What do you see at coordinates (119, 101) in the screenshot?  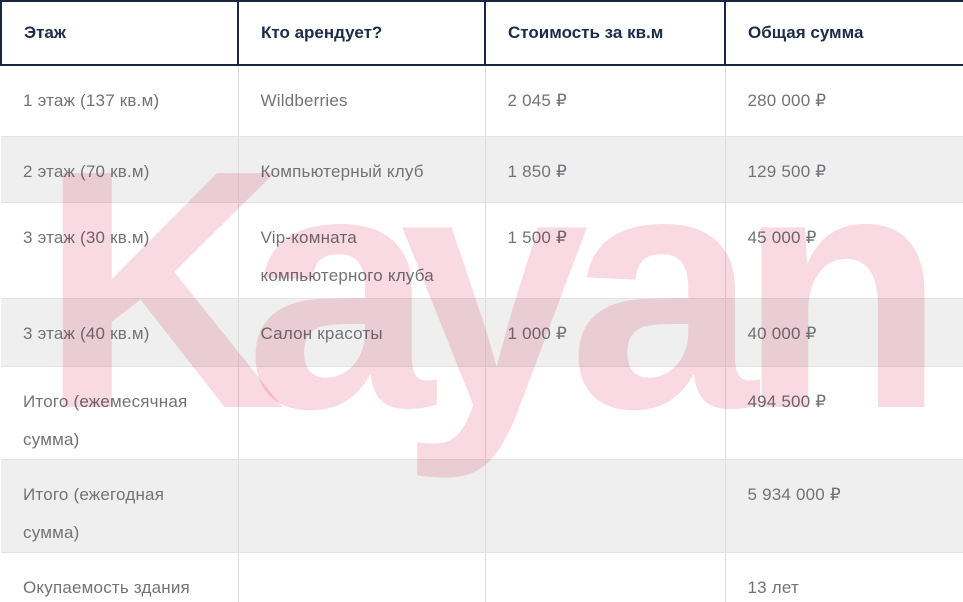 I see `cell-floor: 1 этаж (137 кв.м)` at bounding box center [119, 101].